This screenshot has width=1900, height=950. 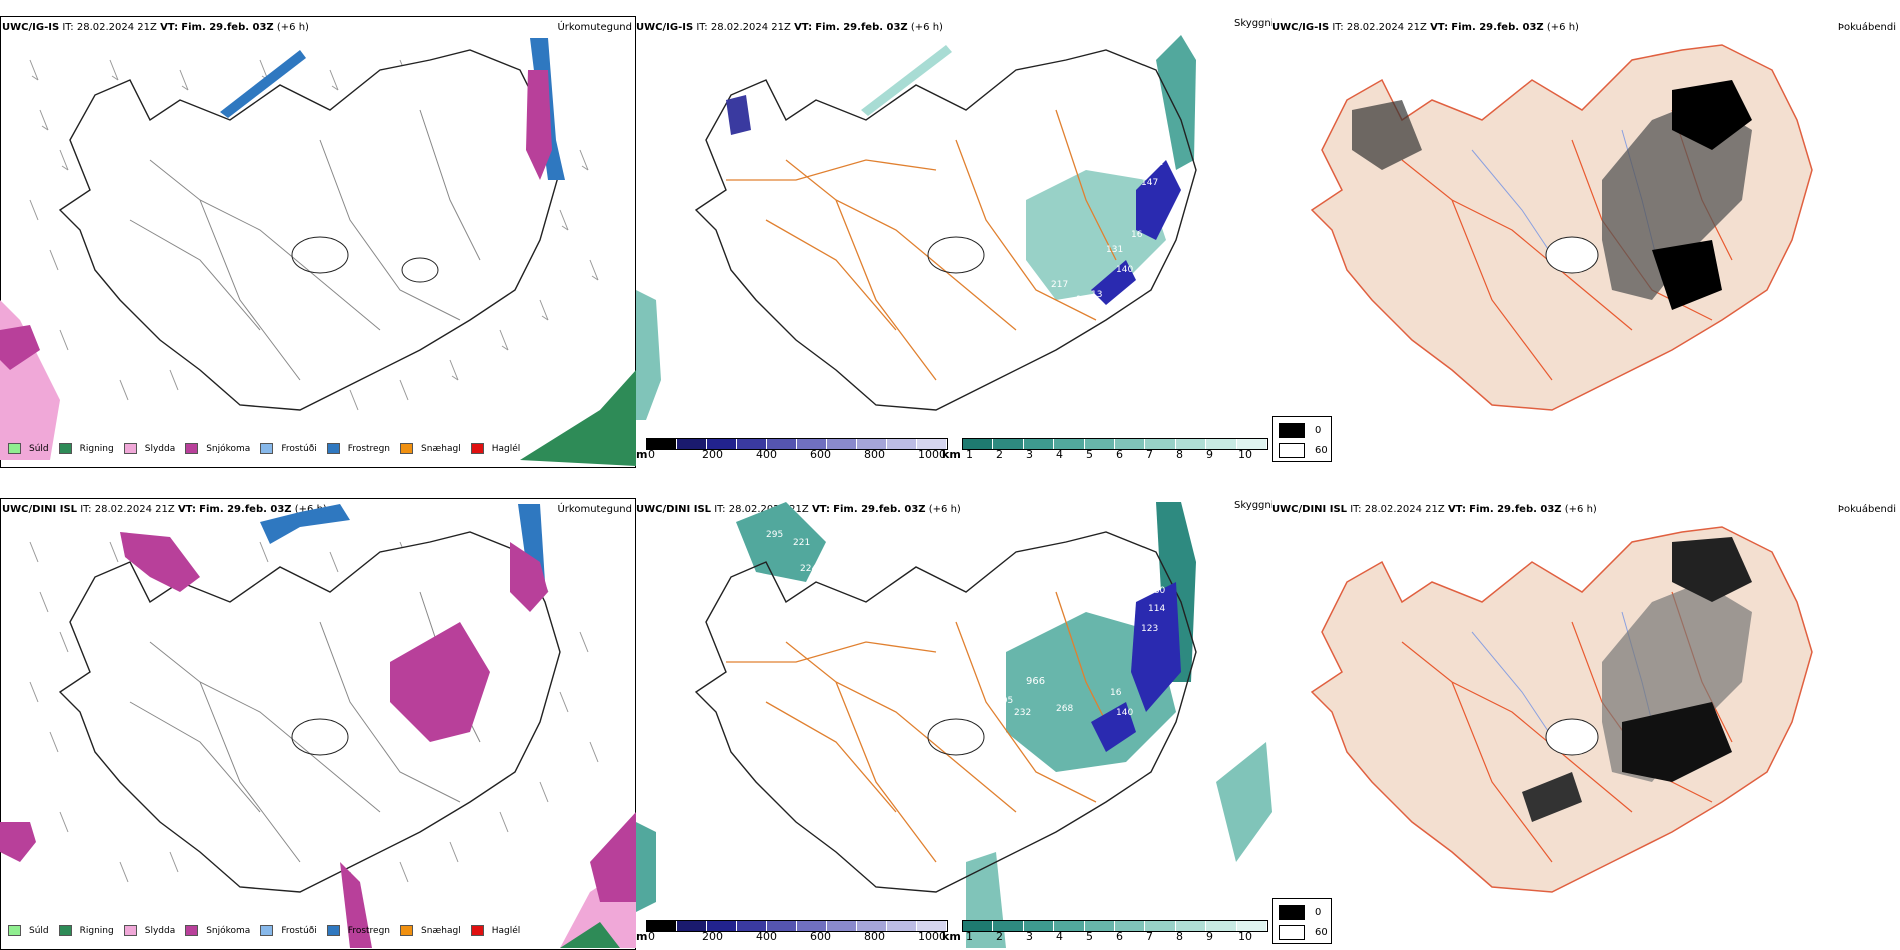 What do you see at coordinates (1155, 163) in the screenshot?
I see `visibility-value-label: 111` at bounding box center [1155, 163].